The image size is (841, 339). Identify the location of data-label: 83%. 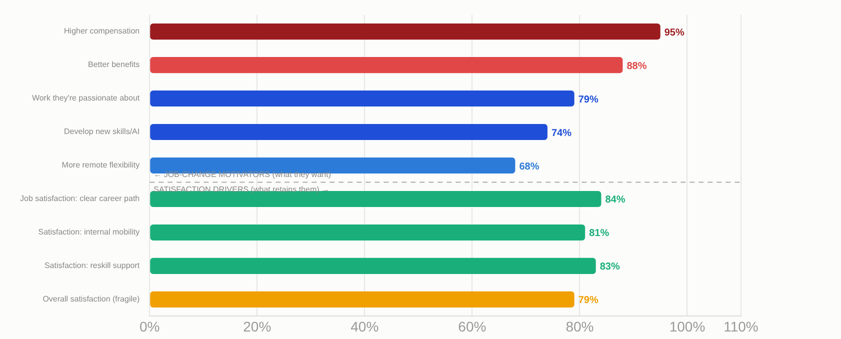
(610, 267).